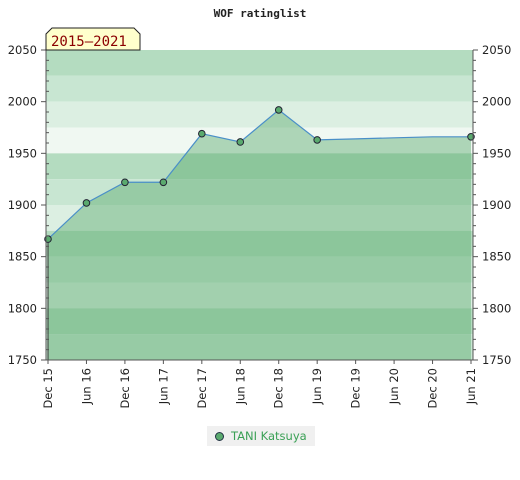 The image size is (520, 480). What do you see at coordinates (496, 205) in the screenshot?
I see `right-tick-label: 1900` at bounding box center [496, 205].